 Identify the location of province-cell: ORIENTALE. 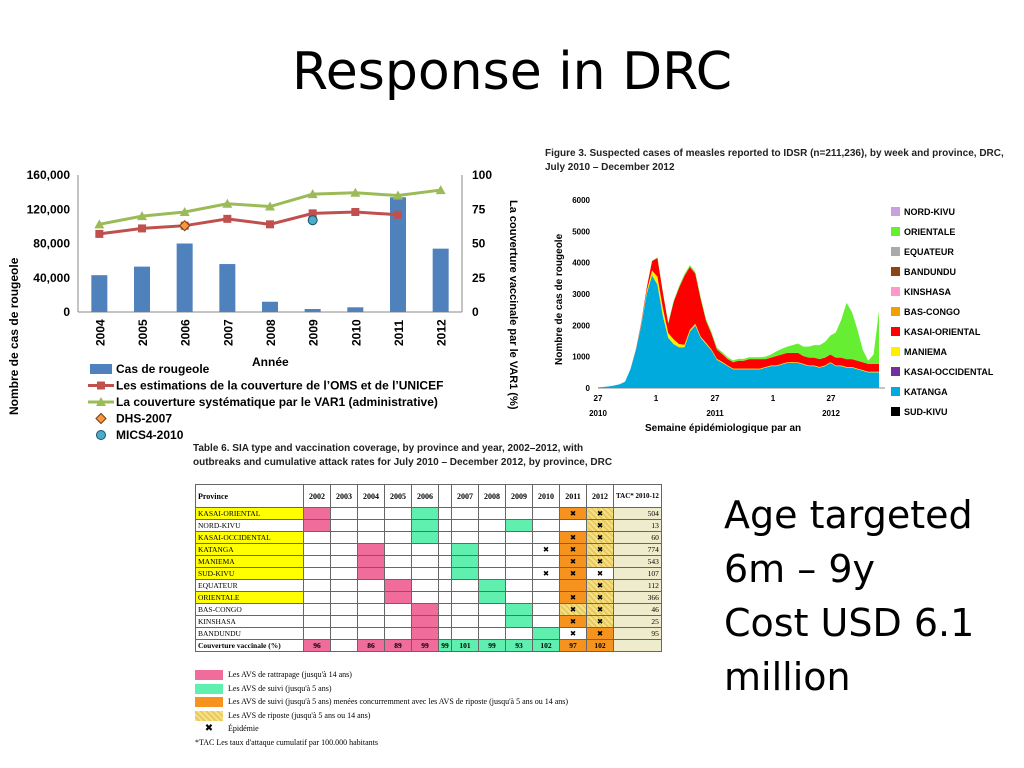
(249, 597).